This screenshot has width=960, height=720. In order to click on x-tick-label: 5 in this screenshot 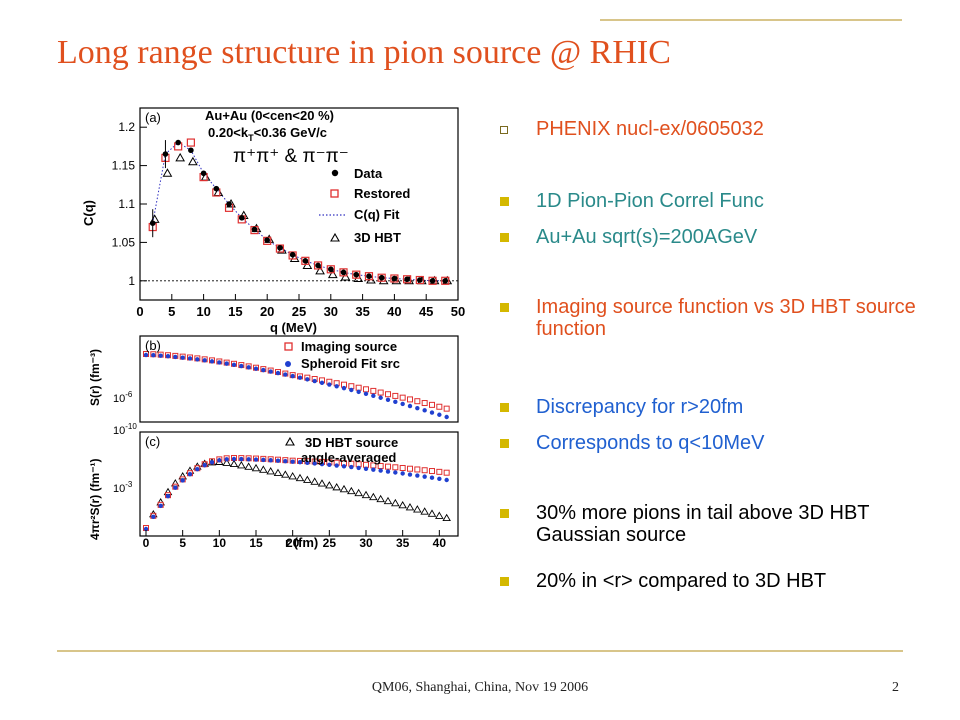, I will do `click(171, 311)`.